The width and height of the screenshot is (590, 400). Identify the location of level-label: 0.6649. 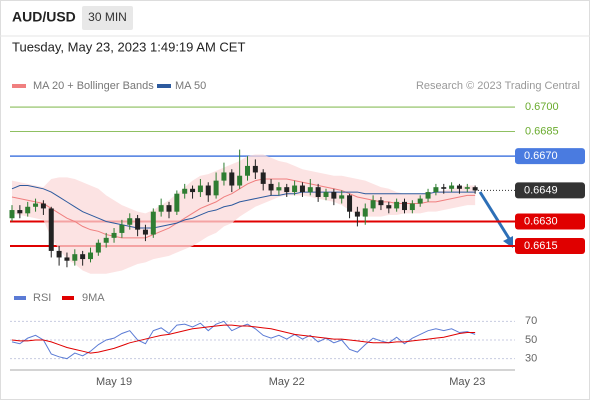
(541, 190).